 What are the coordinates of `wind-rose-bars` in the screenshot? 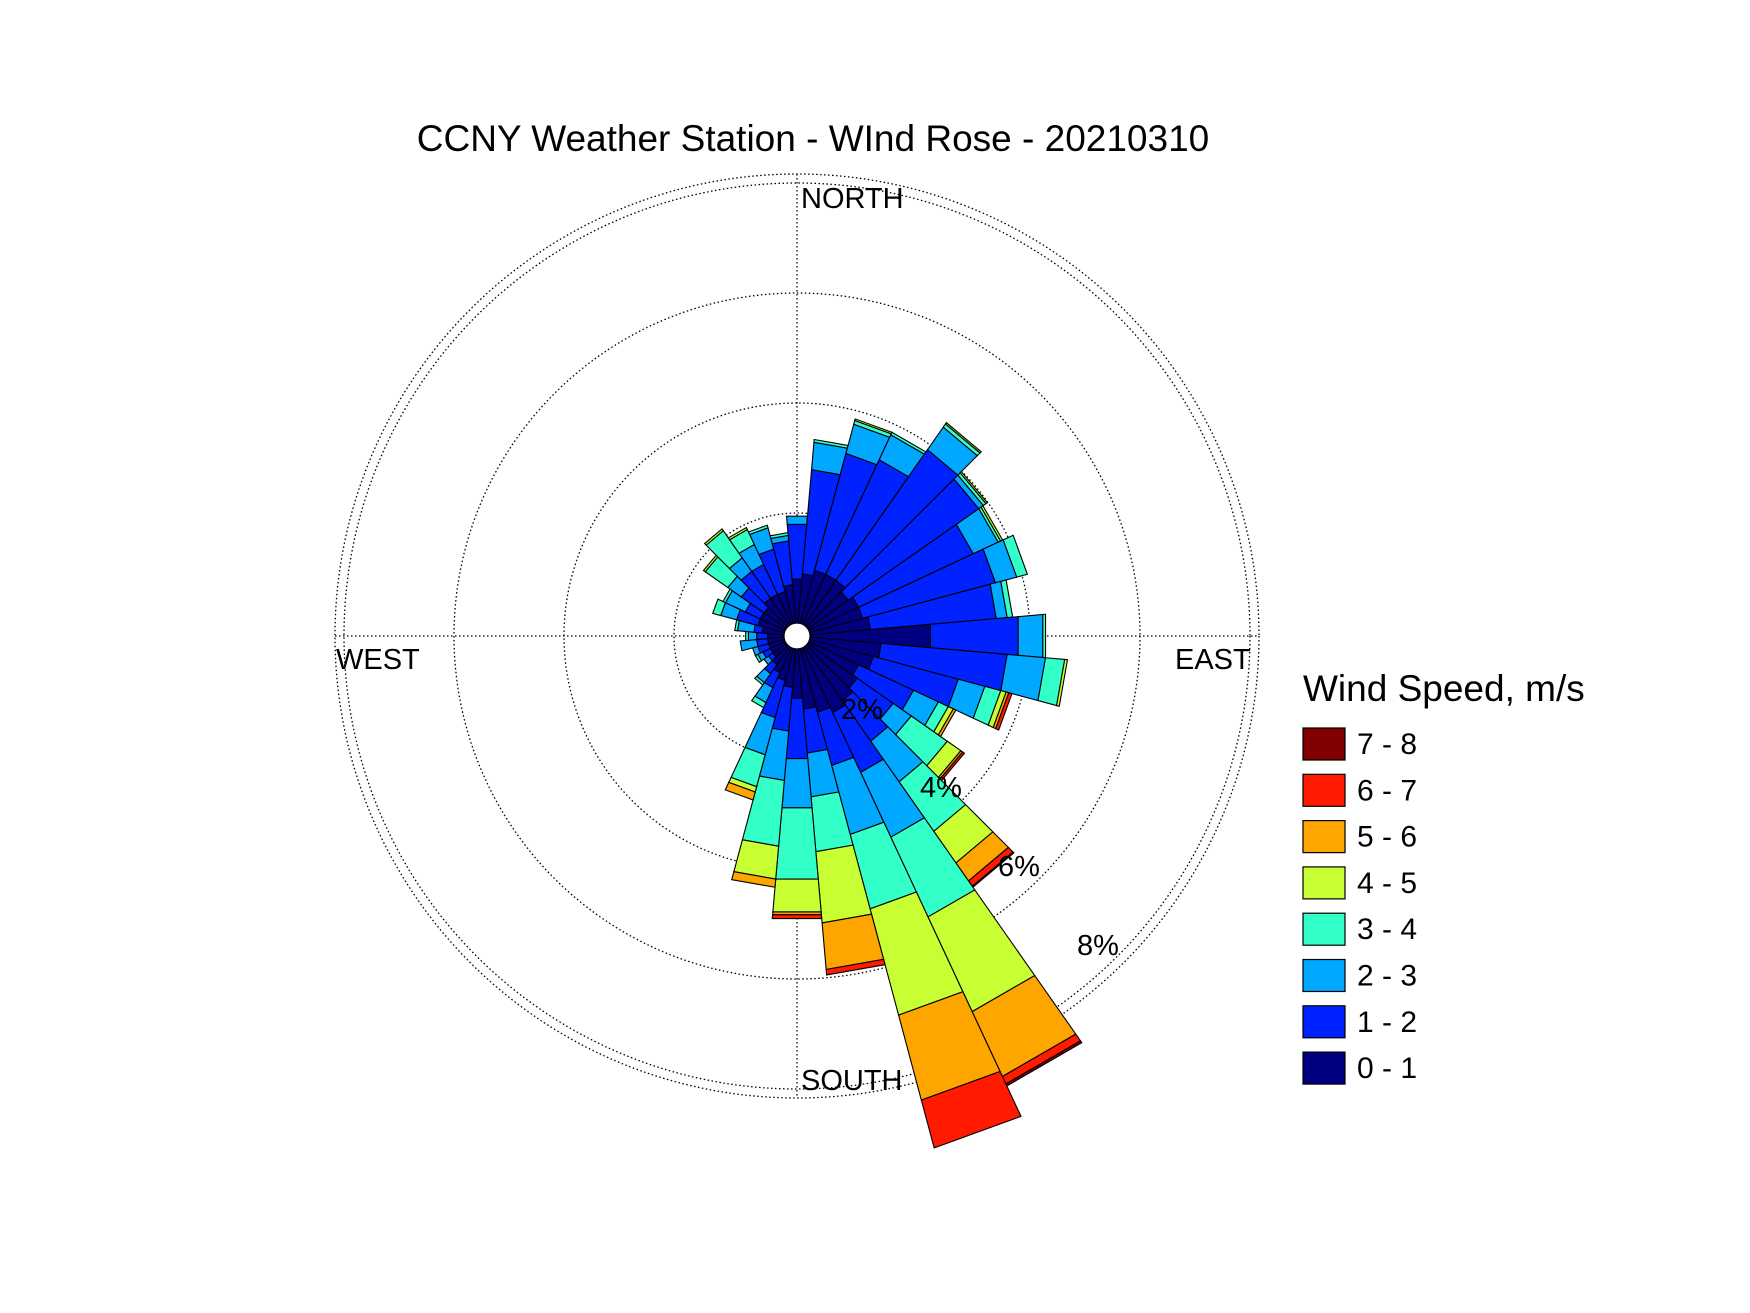 It's located at (892, 783).